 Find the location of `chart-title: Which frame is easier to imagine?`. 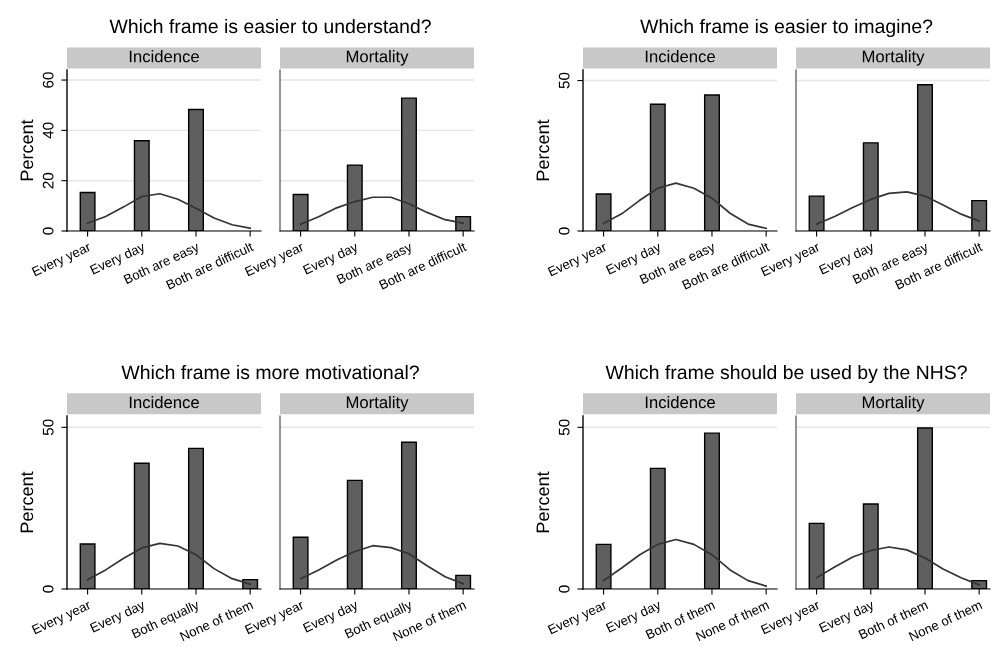

chart-title: Which frame is easier to imagine? is located at coordinates (786, 28).